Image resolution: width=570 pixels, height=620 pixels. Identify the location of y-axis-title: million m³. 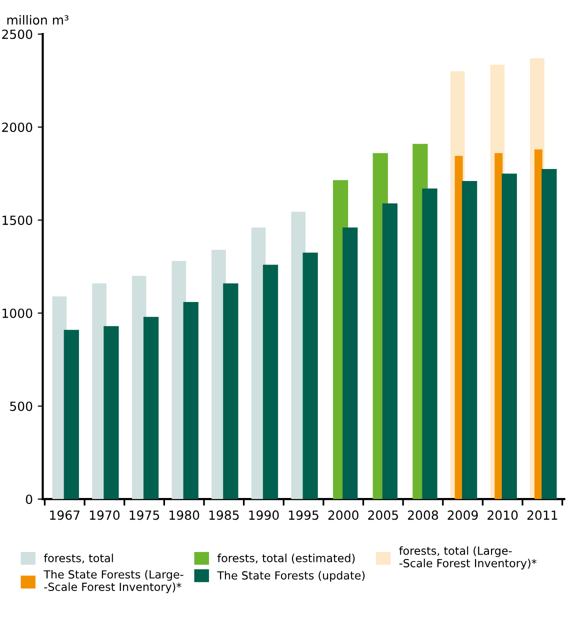
(37, 20).